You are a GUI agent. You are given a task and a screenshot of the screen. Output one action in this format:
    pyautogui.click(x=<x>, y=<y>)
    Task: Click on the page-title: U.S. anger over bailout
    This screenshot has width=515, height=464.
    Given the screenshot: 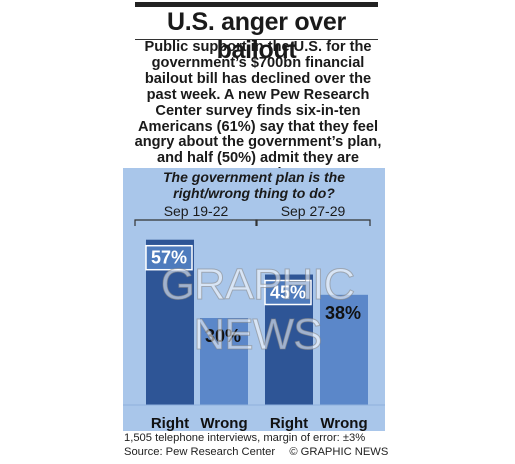 What is the action you would take?
    pyautogui.click(x=256, y=36)
    